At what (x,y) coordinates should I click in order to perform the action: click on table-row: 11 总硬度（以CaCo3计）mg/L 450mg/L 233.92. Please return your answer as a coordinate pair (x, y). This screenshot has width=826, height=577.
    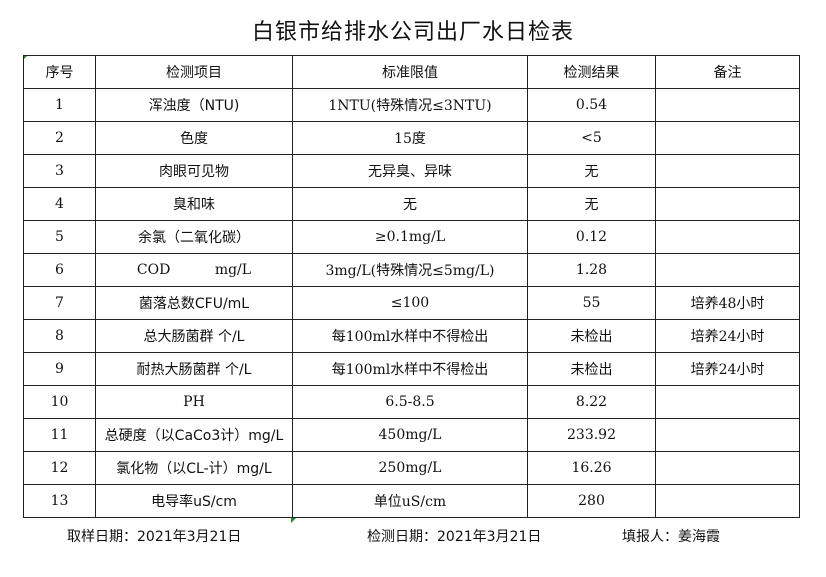
    Looking at the image, I should click on (411, 435).